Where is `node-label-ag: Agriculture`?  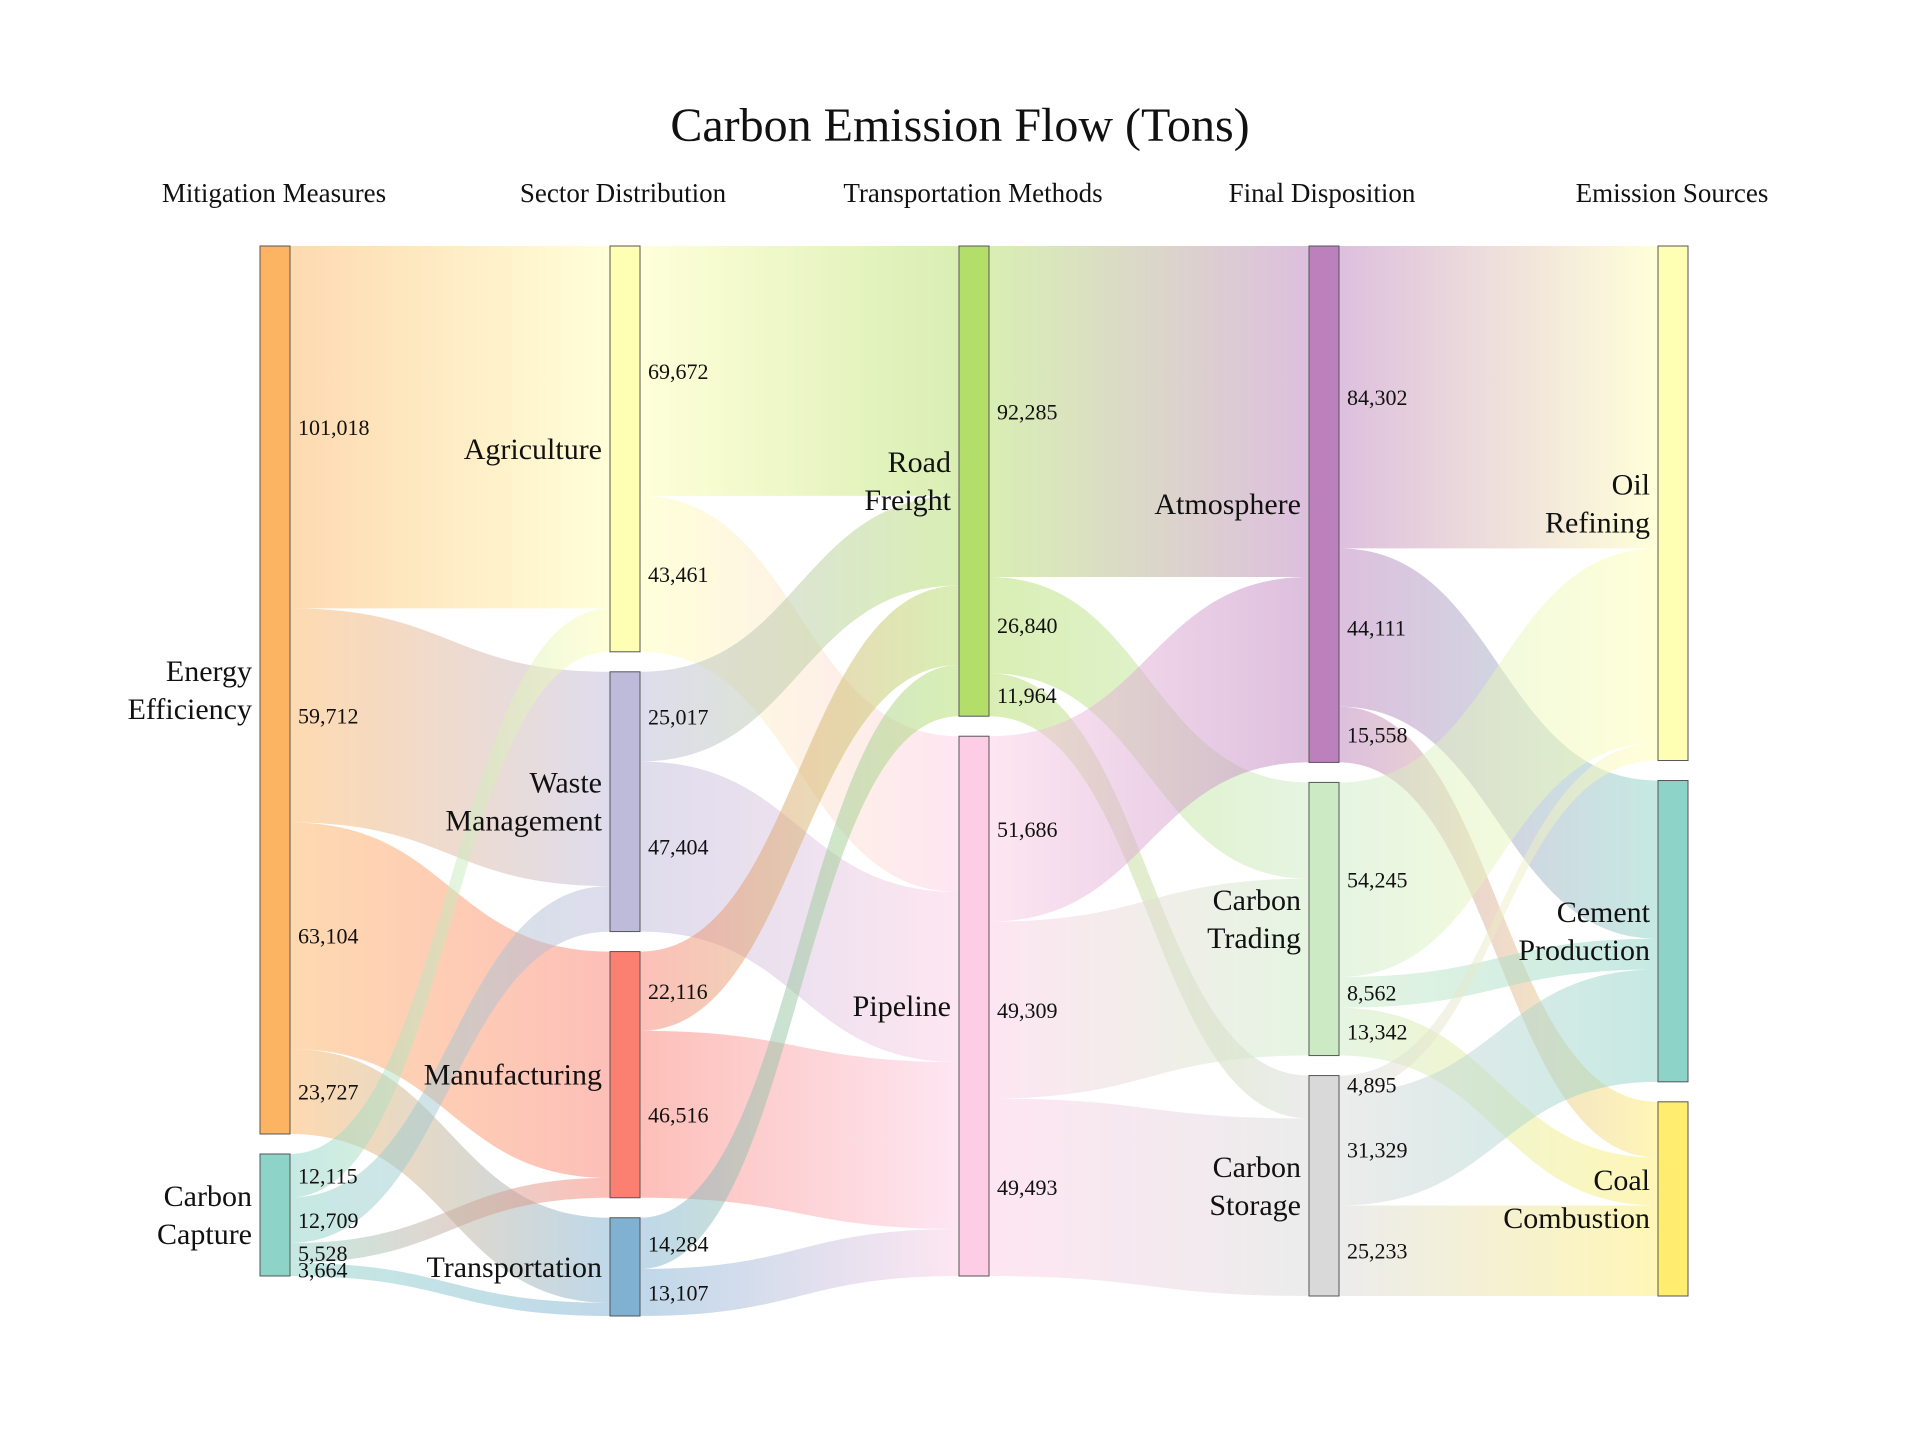 node-label-ag: Agriculture is located at coordinates (533, 449).